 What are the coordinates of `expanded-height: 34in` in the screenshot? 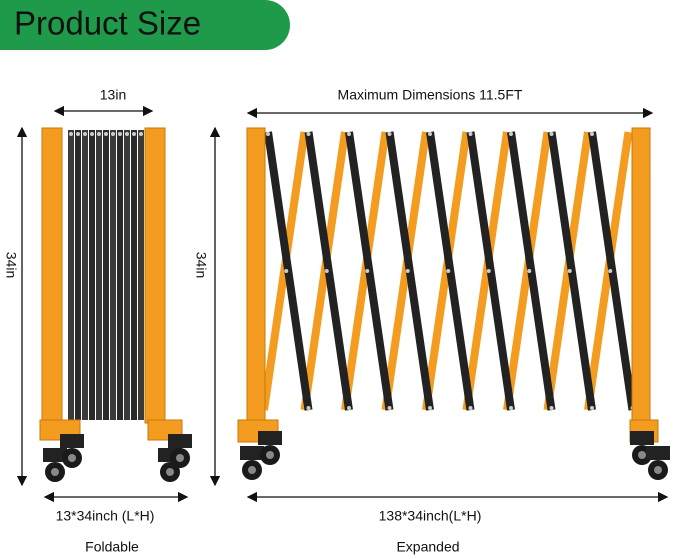 It's located at (201, 265).